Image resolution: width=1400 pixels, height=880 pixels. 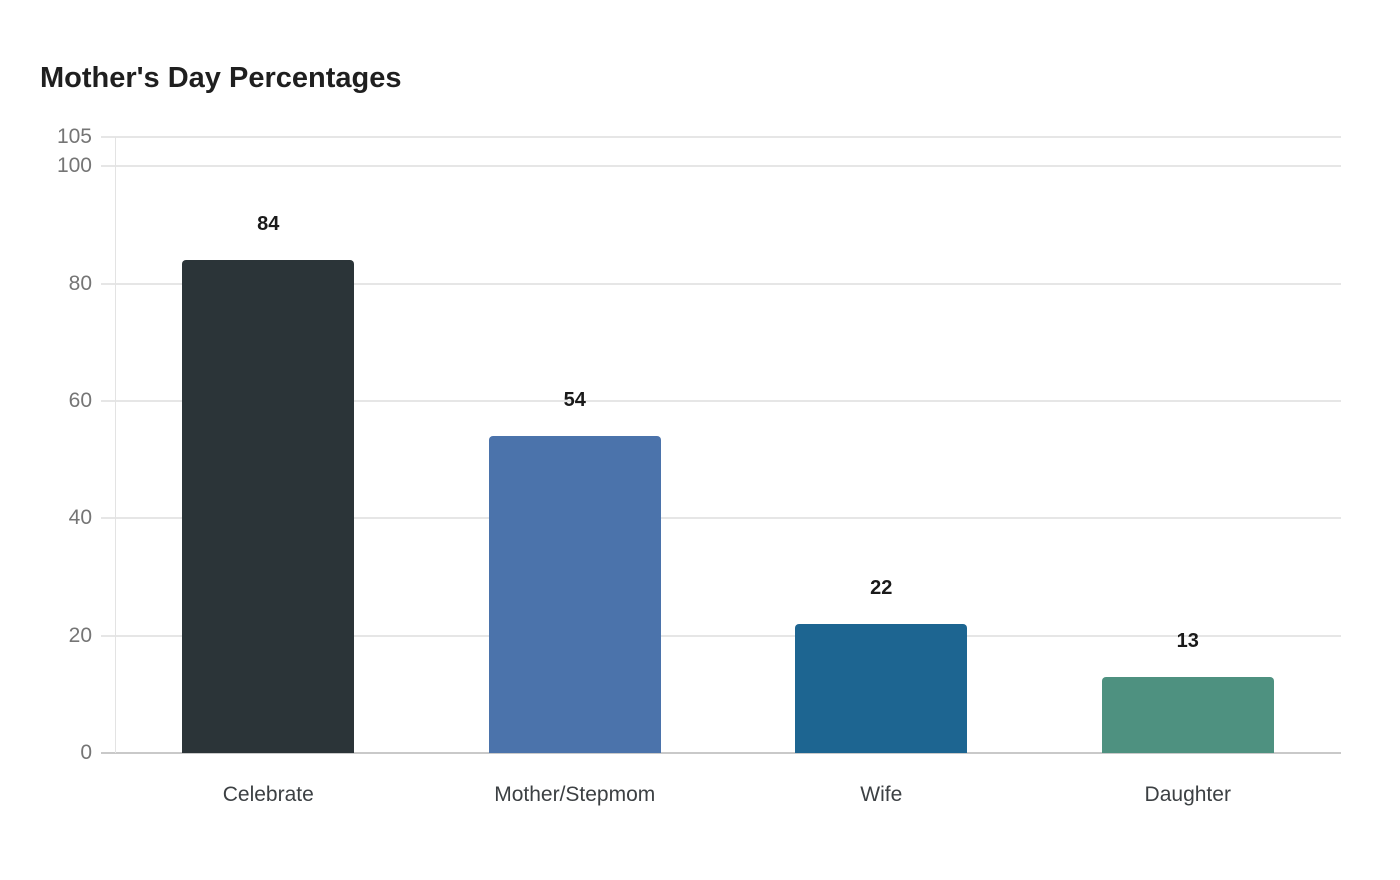 I want to click on y-tick-label: 20, so click(x=80, y=635).